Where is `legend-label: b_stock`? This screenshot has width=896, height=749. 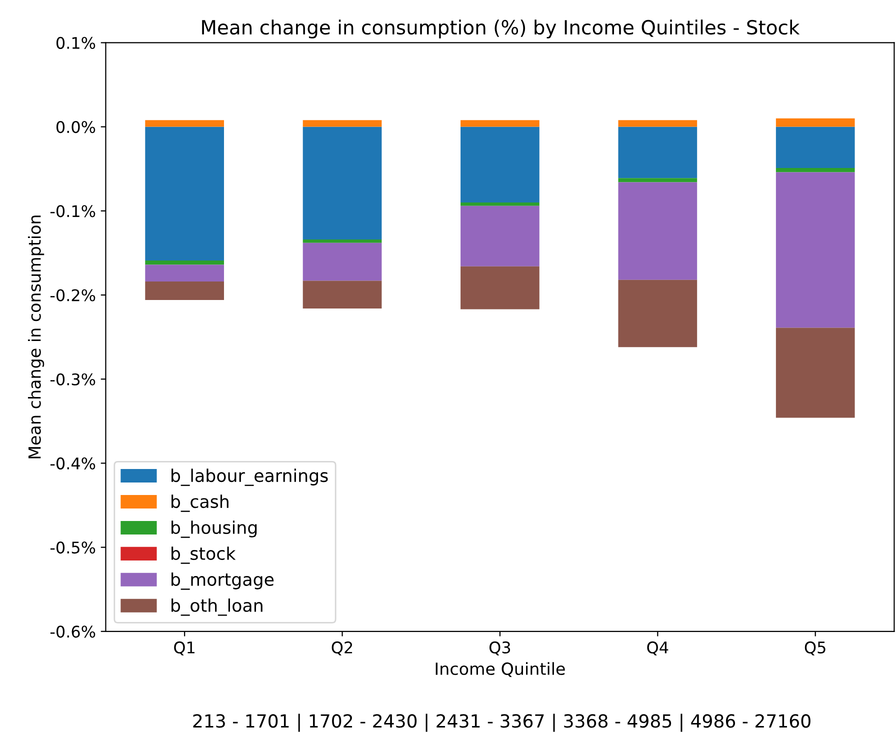 legend-label: b_stock is located at coordinates (204, 555).